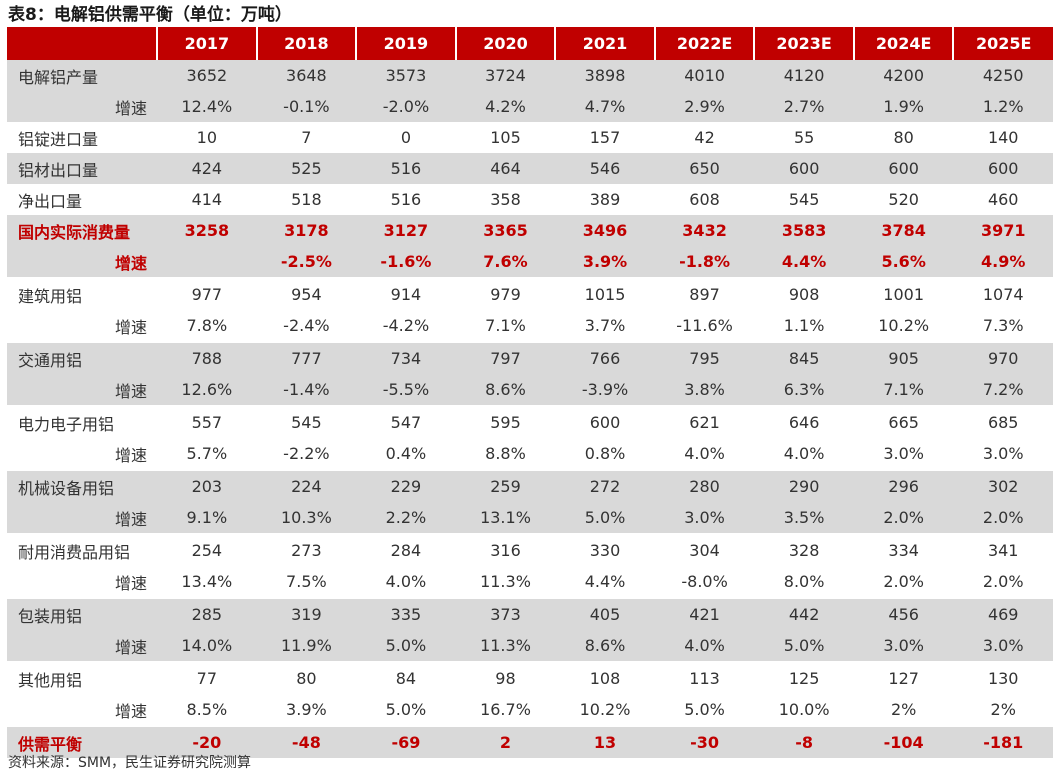 The image size is (1060, 778). What do you see at coordinates (505, 293) in the screenshot?
I see `value-cell: 979` at bounding box center [505, 293].